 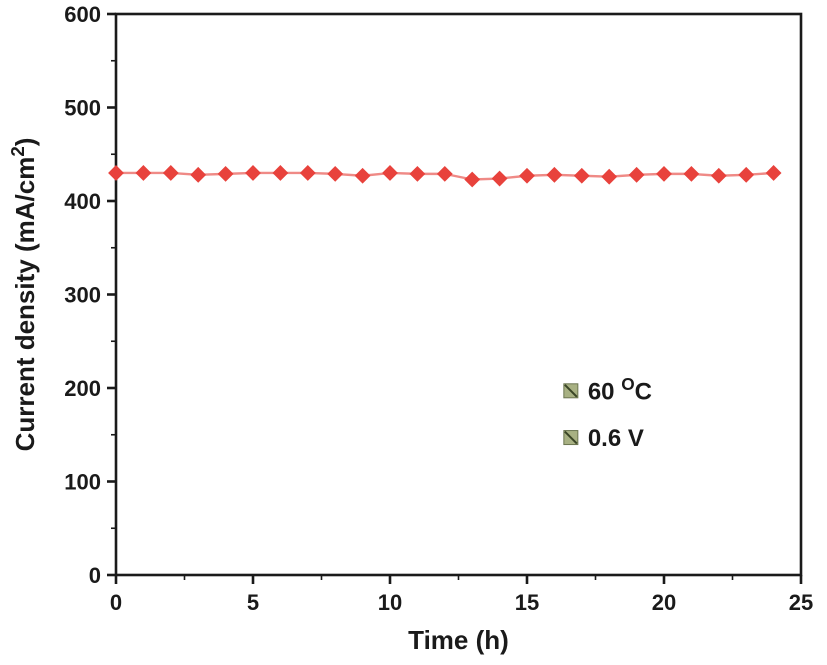 I want to click on annotation: 0.6 V, so click(x=603, y=438).